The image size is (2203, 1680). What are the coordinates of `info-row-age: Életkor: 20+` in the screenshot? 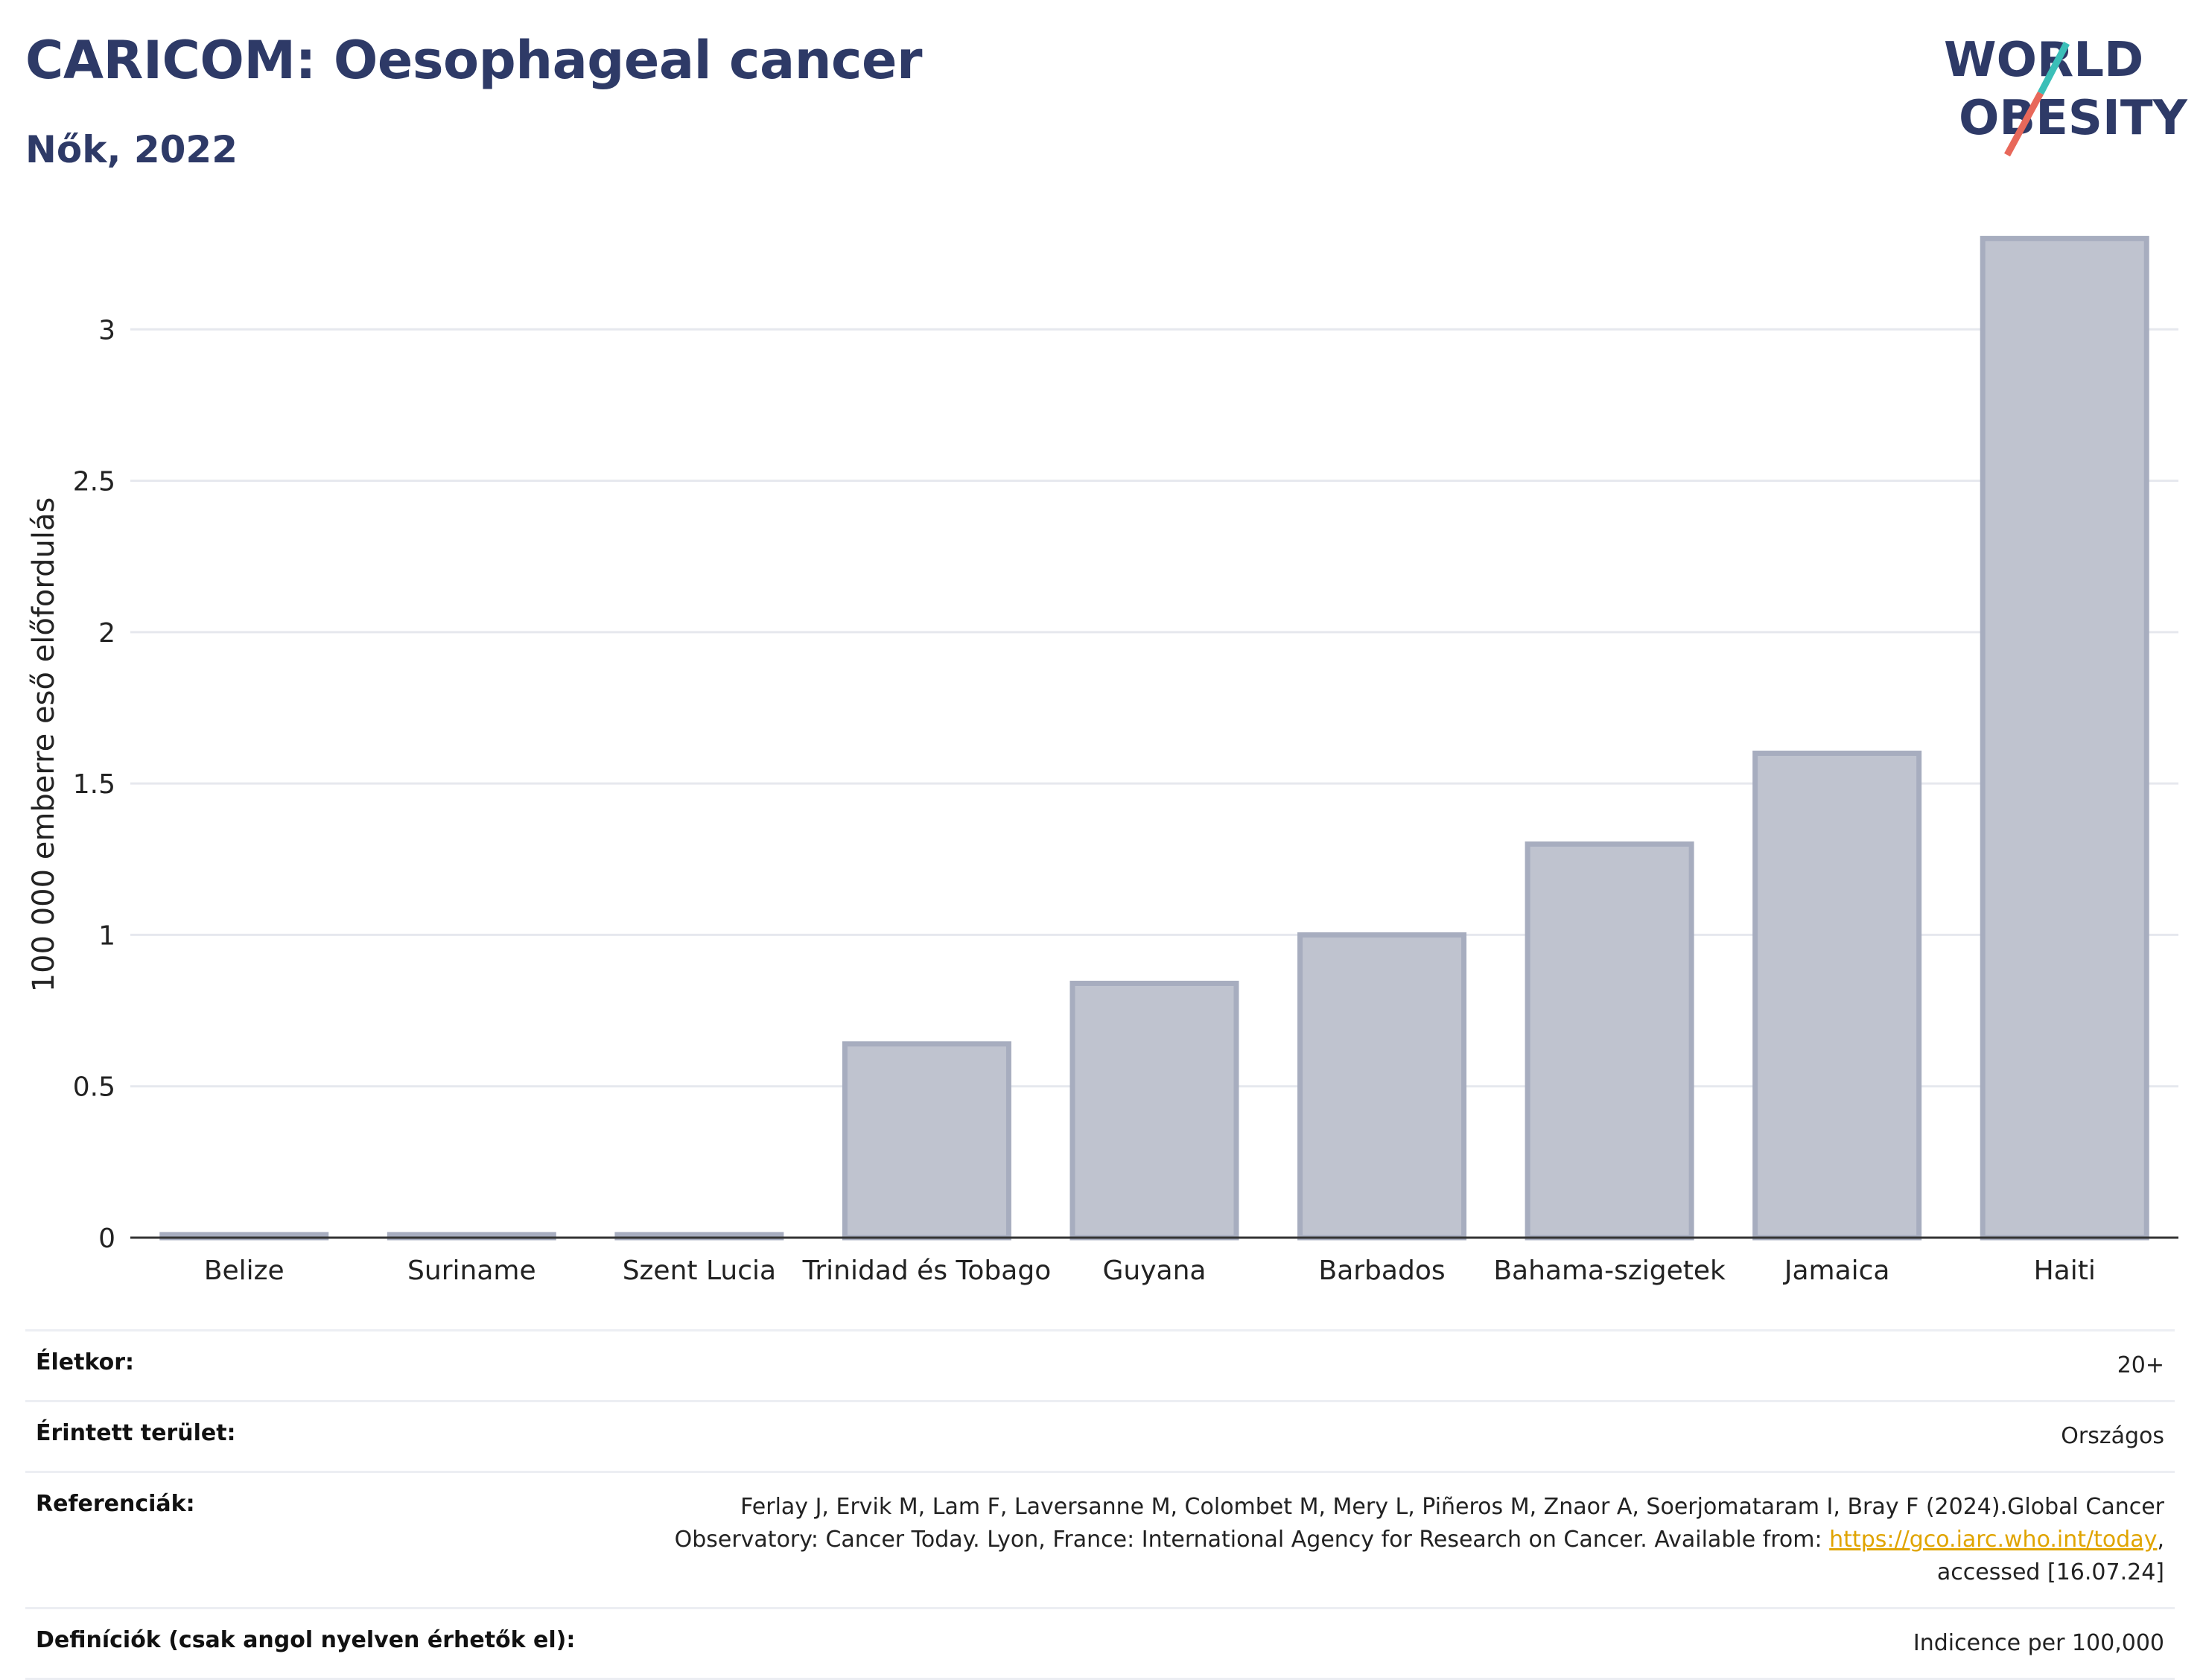 It's located at (1100, 1364).